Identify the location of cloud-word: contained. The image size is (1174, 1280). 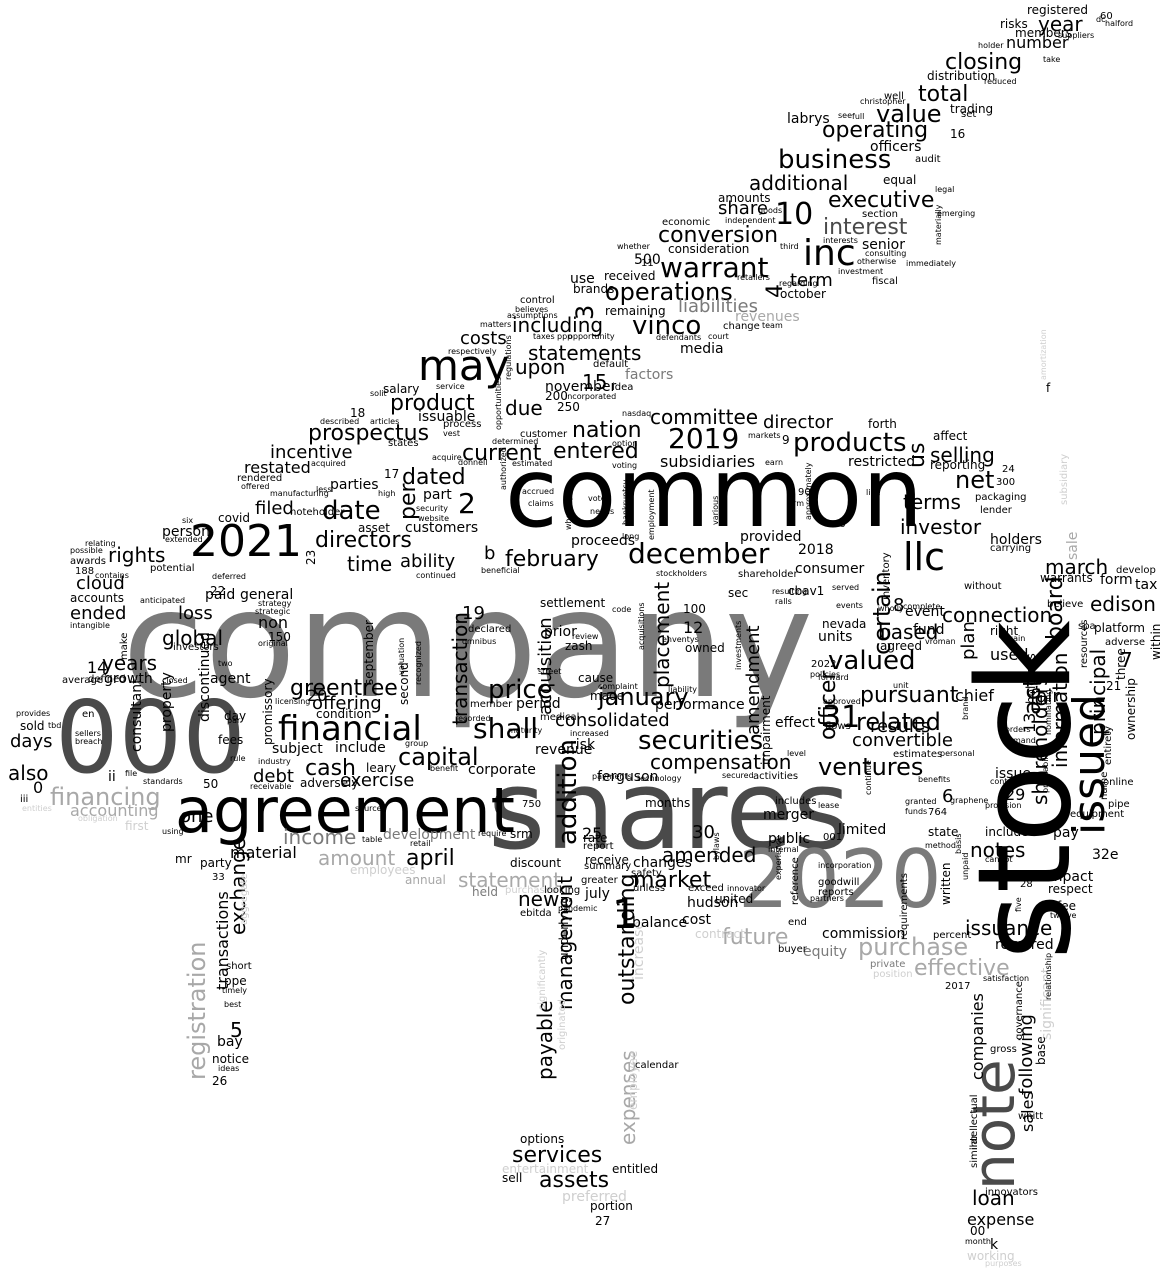
(1010, 781).